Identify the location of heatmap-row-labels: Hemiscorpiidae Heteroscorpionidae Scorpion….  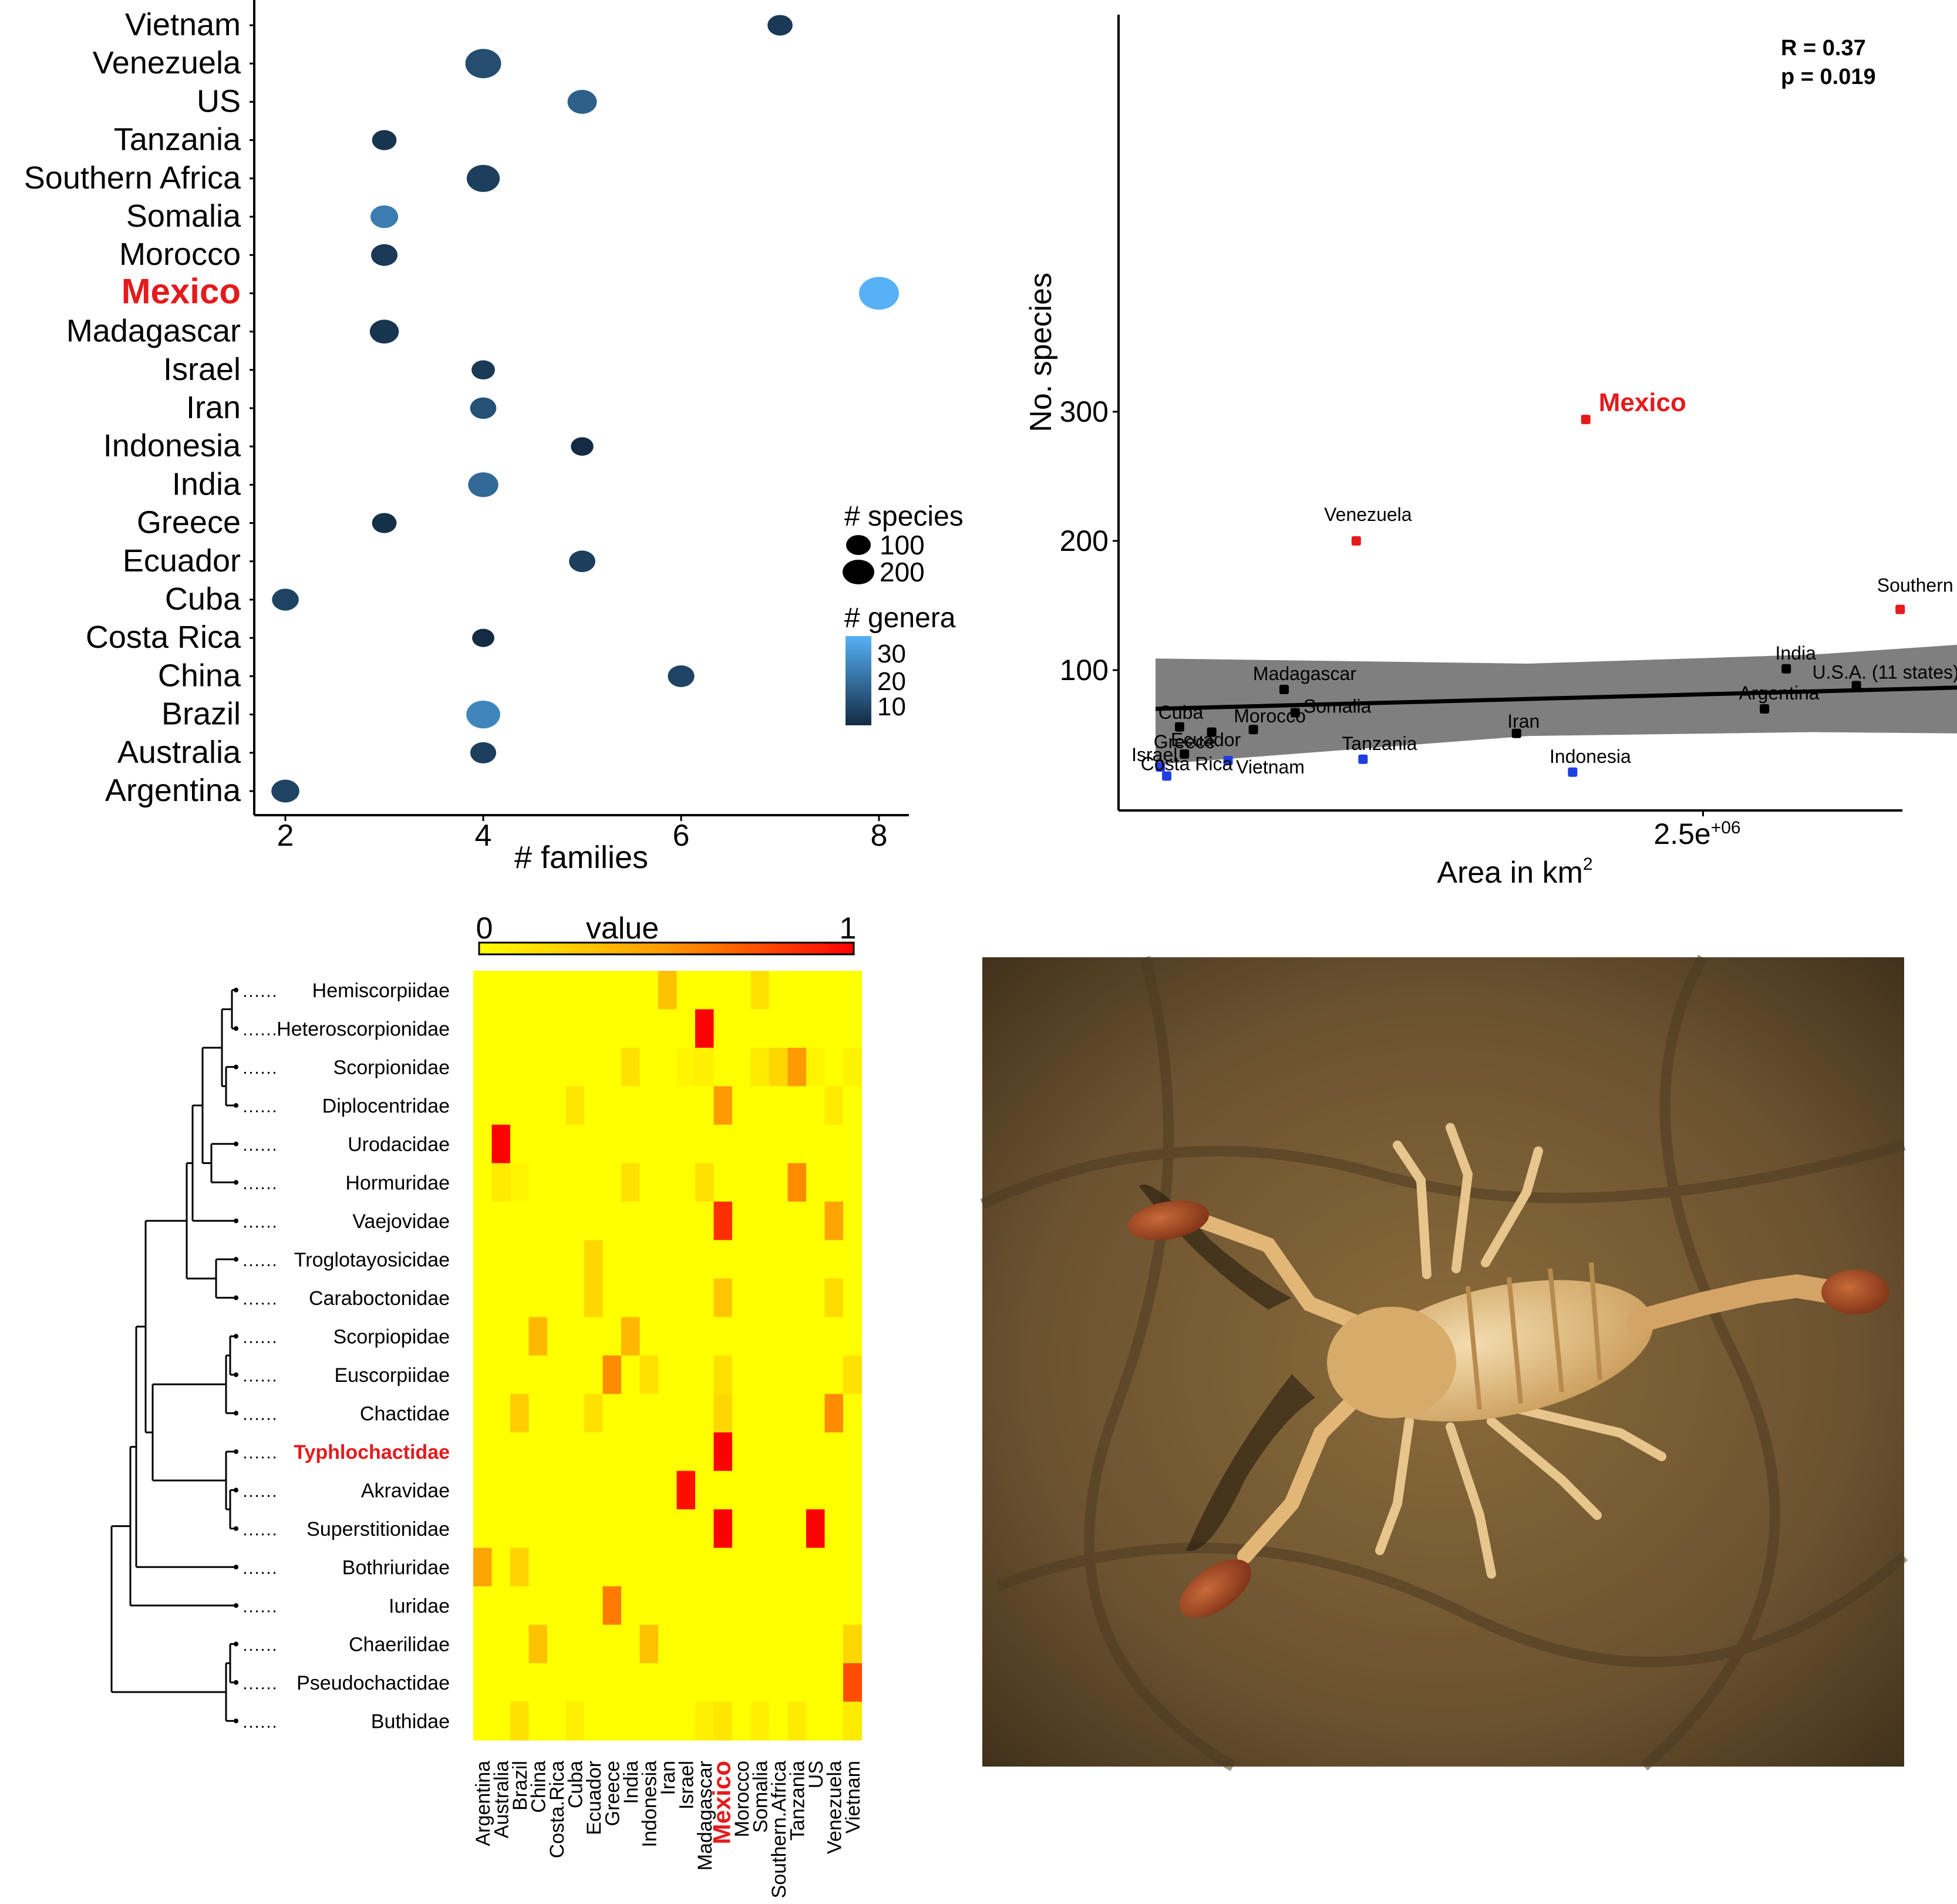
(342, 1356).